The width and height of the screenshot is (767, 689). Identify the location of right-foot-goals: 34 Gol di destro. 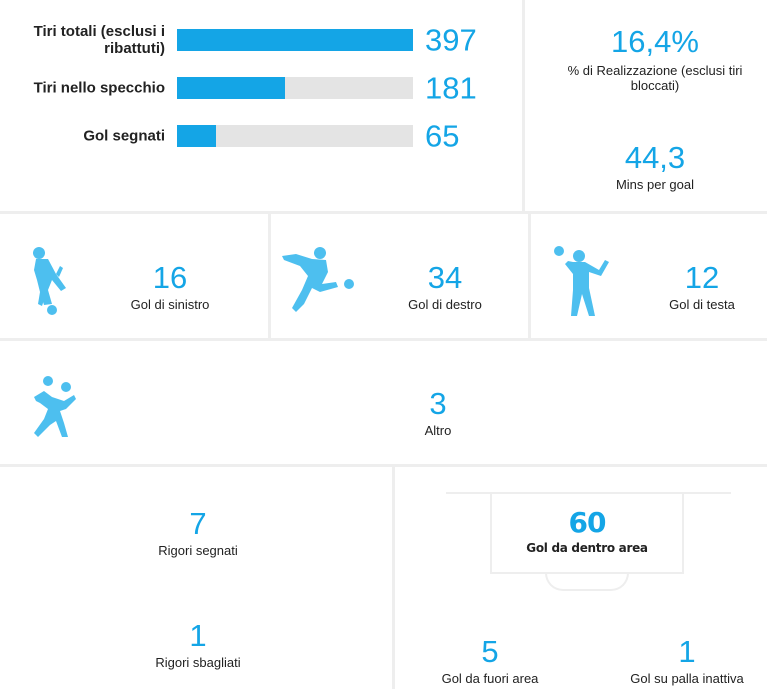
(445, 287).